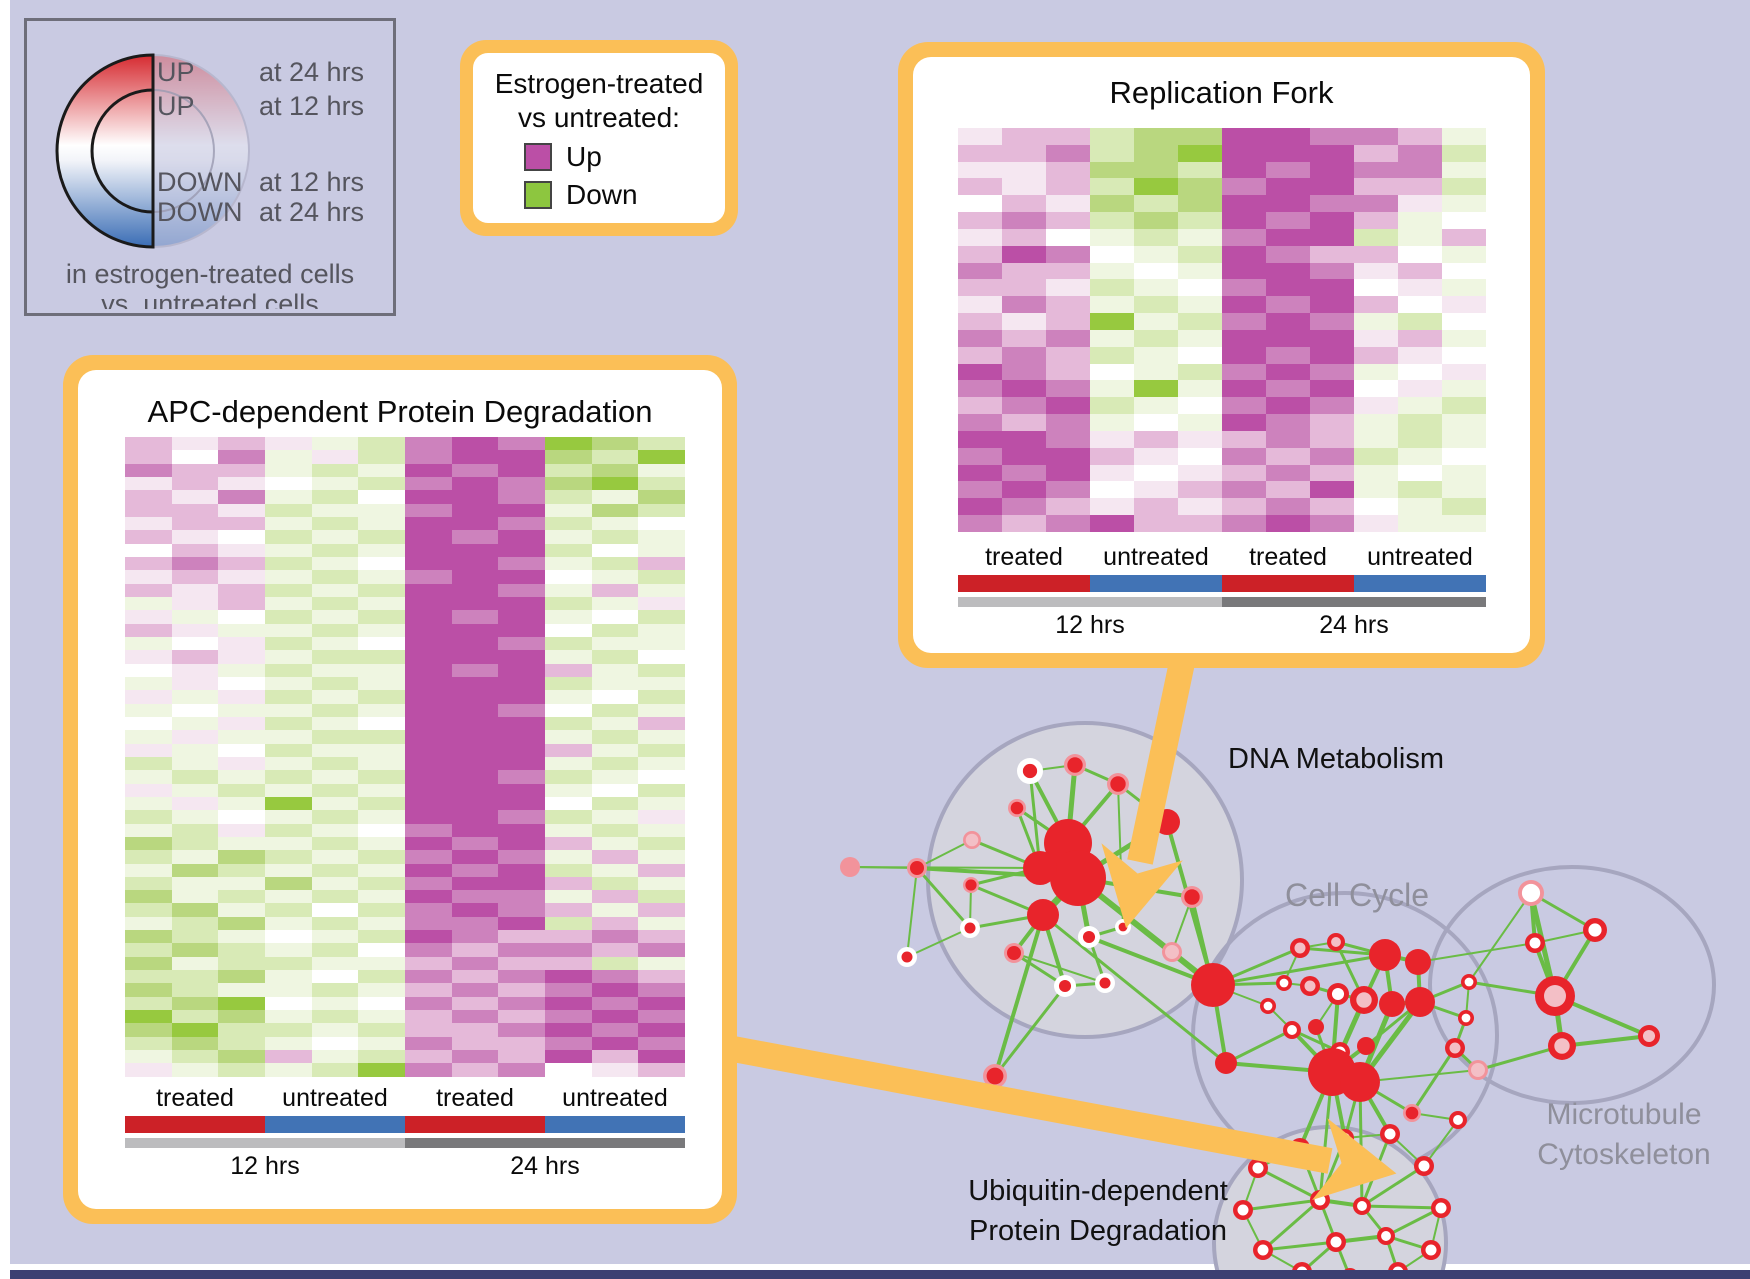 The image size is (1750, 1279). I want to click on group-label: untreated, so click(335, 1098).